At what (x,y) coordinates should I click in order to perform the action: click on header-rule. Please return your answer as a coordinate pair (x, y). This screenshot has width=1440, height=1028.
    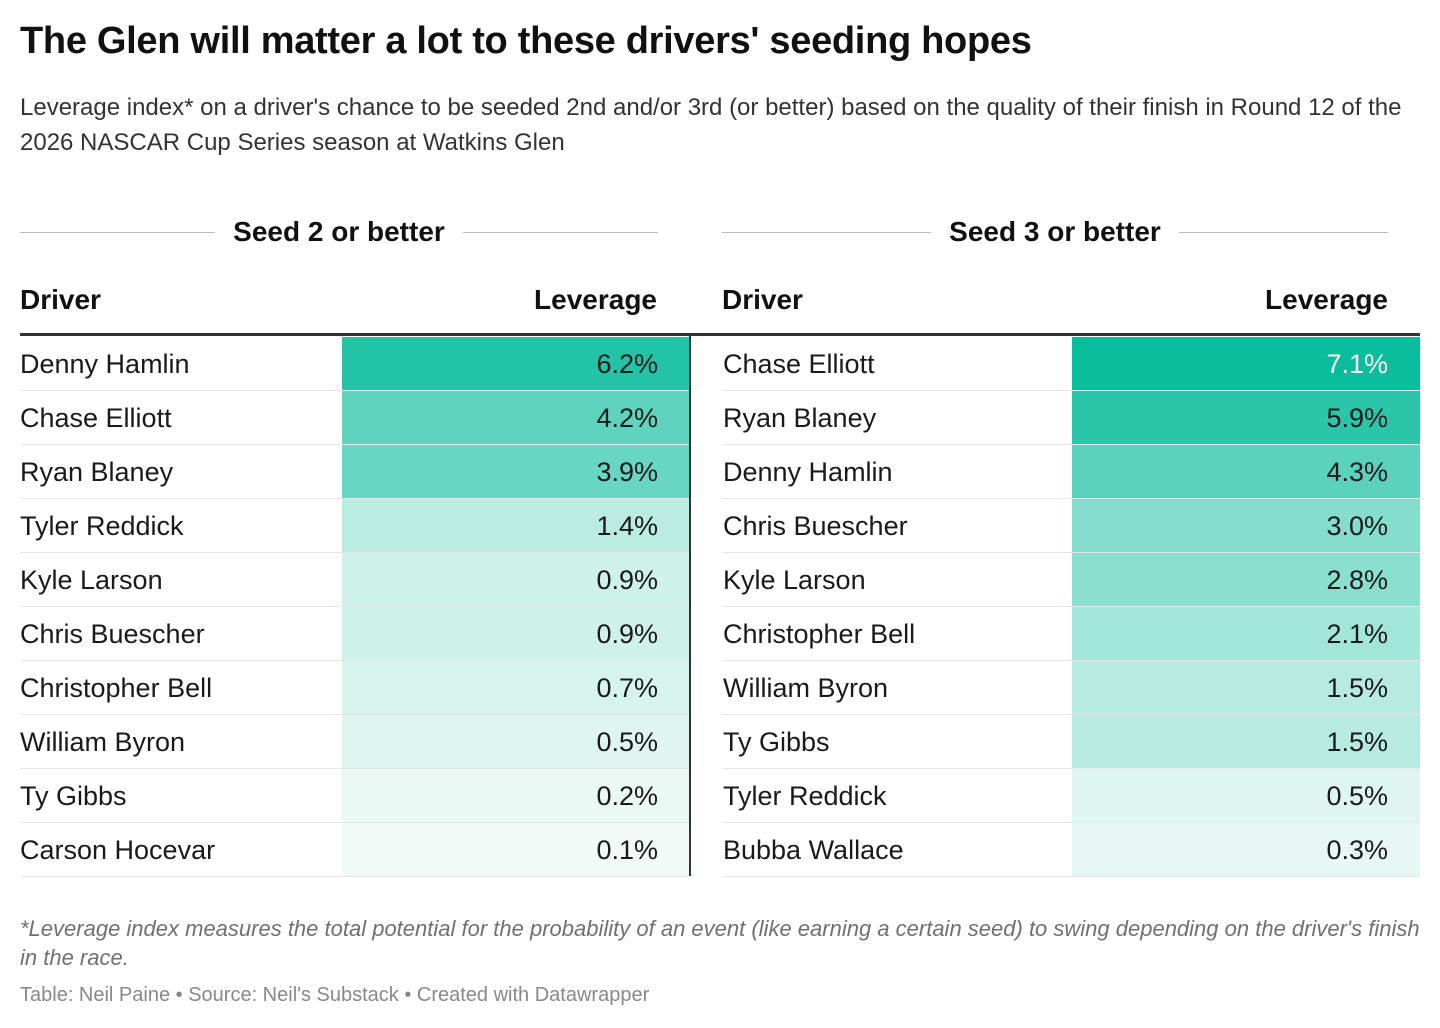
    Looking at the image, I should click on (720, 334).